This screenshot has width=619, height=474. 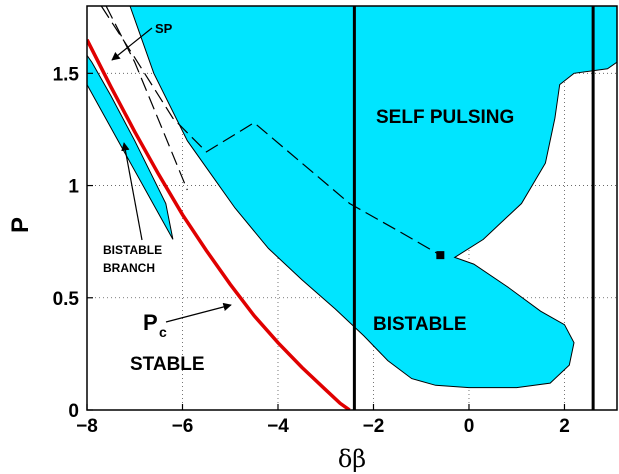 I want to click on marker-point, so click(x=440, y=255).